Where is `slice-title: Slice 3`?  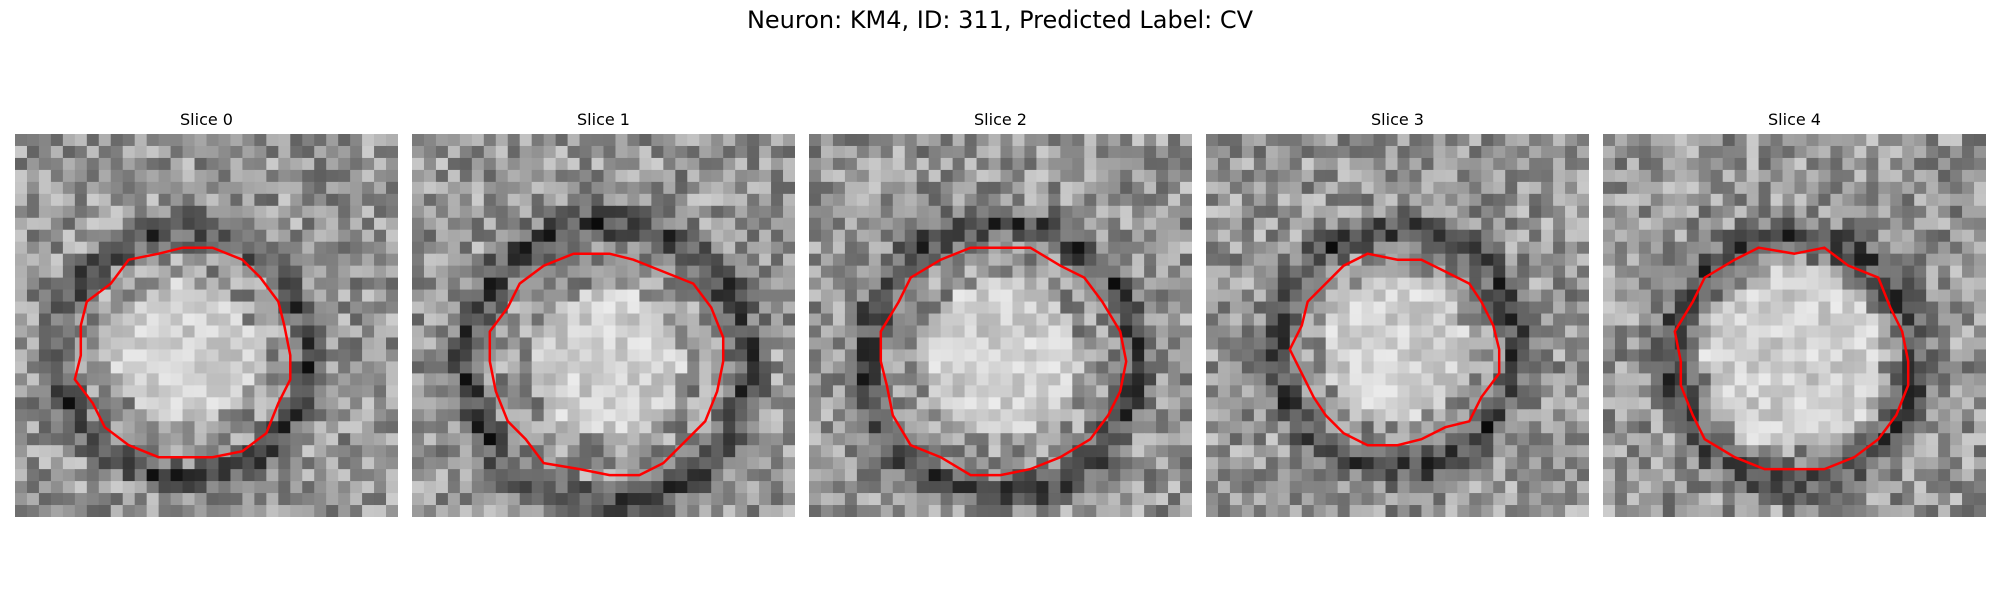
slice-title: Slice 3 is located at coordinates (1397, 122).